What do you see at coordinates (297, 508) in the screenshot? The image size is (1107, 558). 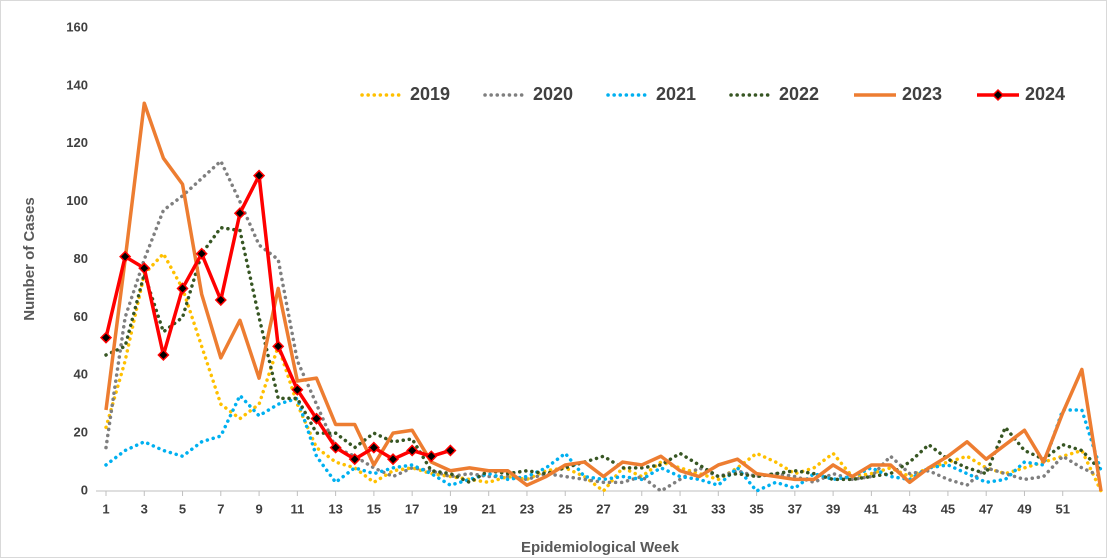 I see `x-tick-label: 11` at bounding box center [297, 508].